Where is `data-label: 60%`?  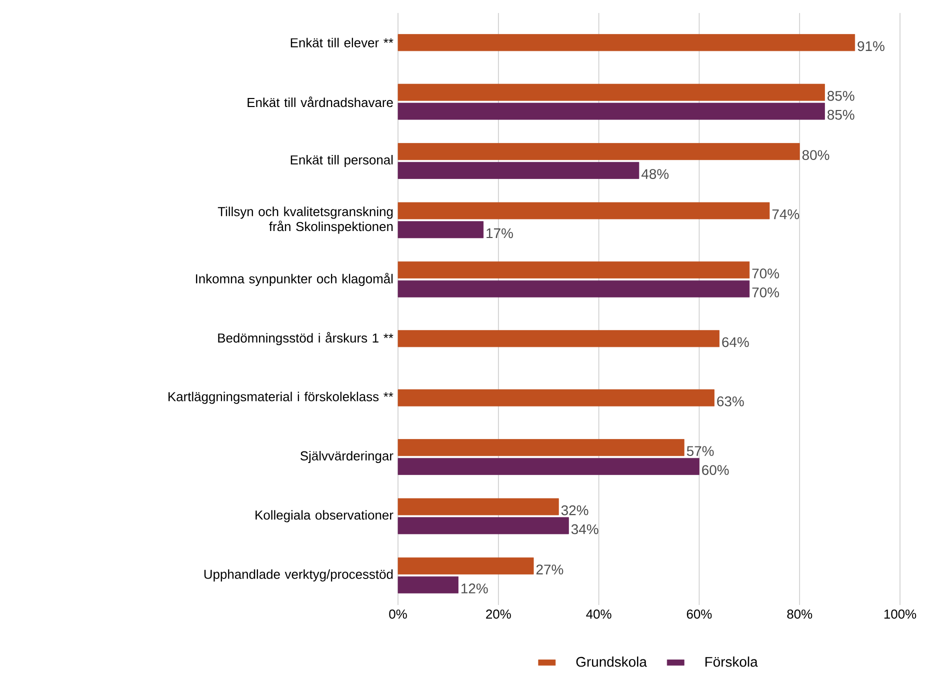
data-label: 60% is located at coordinates (715, 470).